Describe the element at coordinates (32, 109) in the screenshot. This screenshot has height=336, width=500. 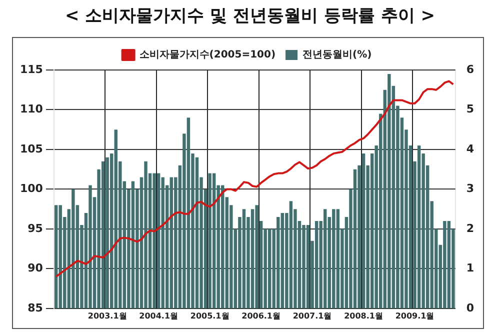
I see `y-tick-label: 110` at that location.